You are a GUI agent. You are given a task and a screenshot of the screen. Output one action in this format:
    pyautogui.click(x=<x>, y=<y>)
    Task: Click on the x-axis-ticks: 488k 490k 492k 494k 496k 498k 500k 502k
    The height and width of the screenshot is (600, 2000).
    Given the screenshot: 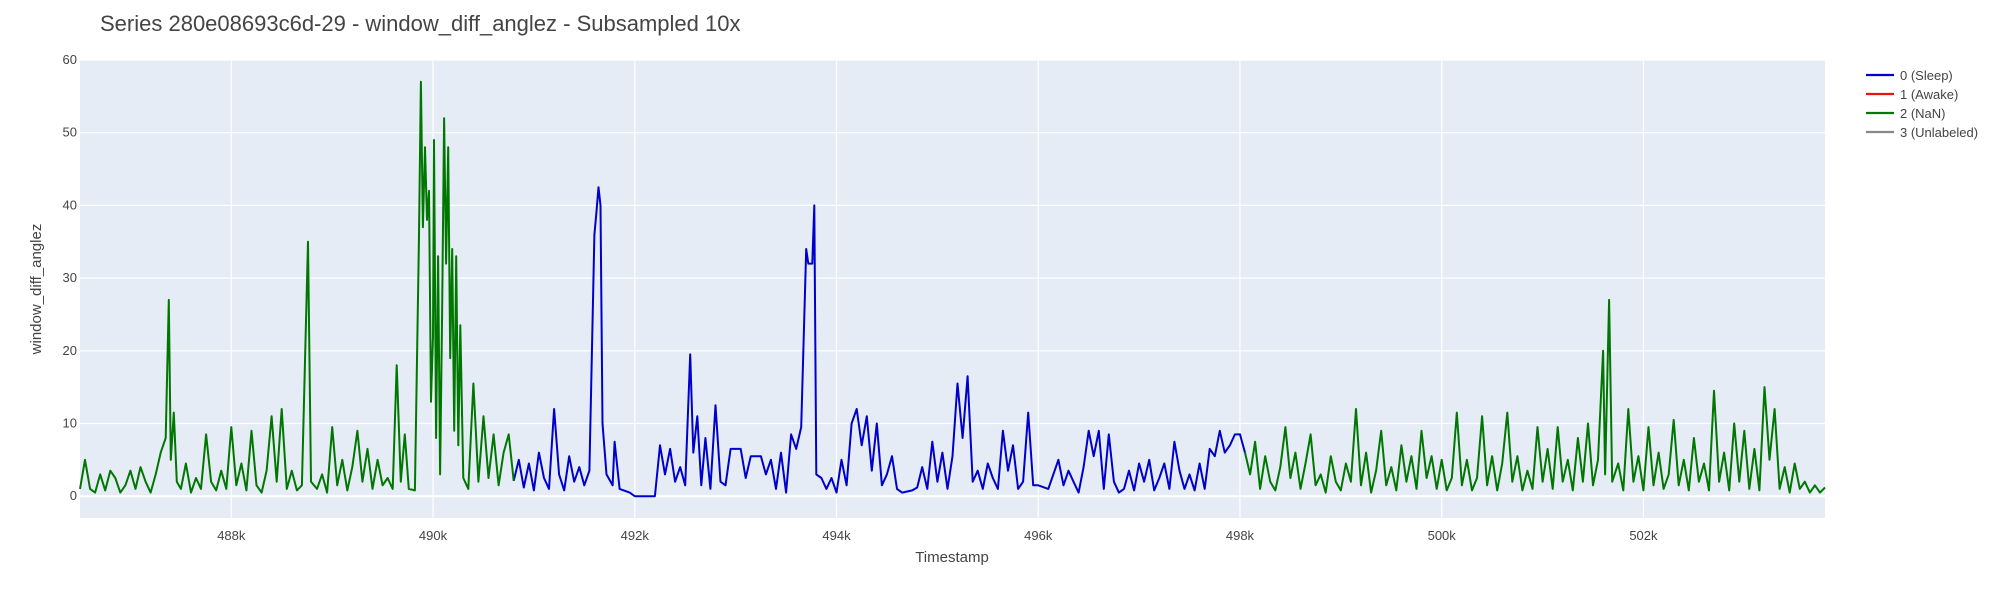 What is the action you would take?
    pyautogui.click(x=937, y=535)
    